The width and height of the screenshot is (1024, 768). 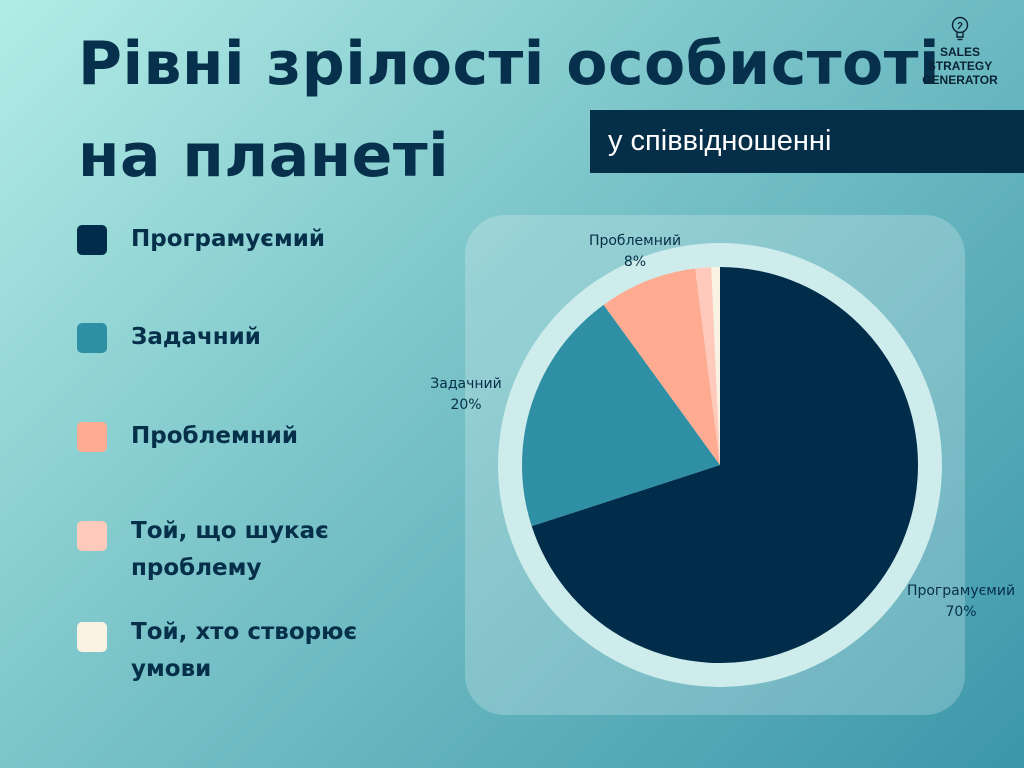 What do you see at coordinates (960, 80) in the screenshot?
I see `logo-line-3: GENERATOR` at bounding box center [960, 80].